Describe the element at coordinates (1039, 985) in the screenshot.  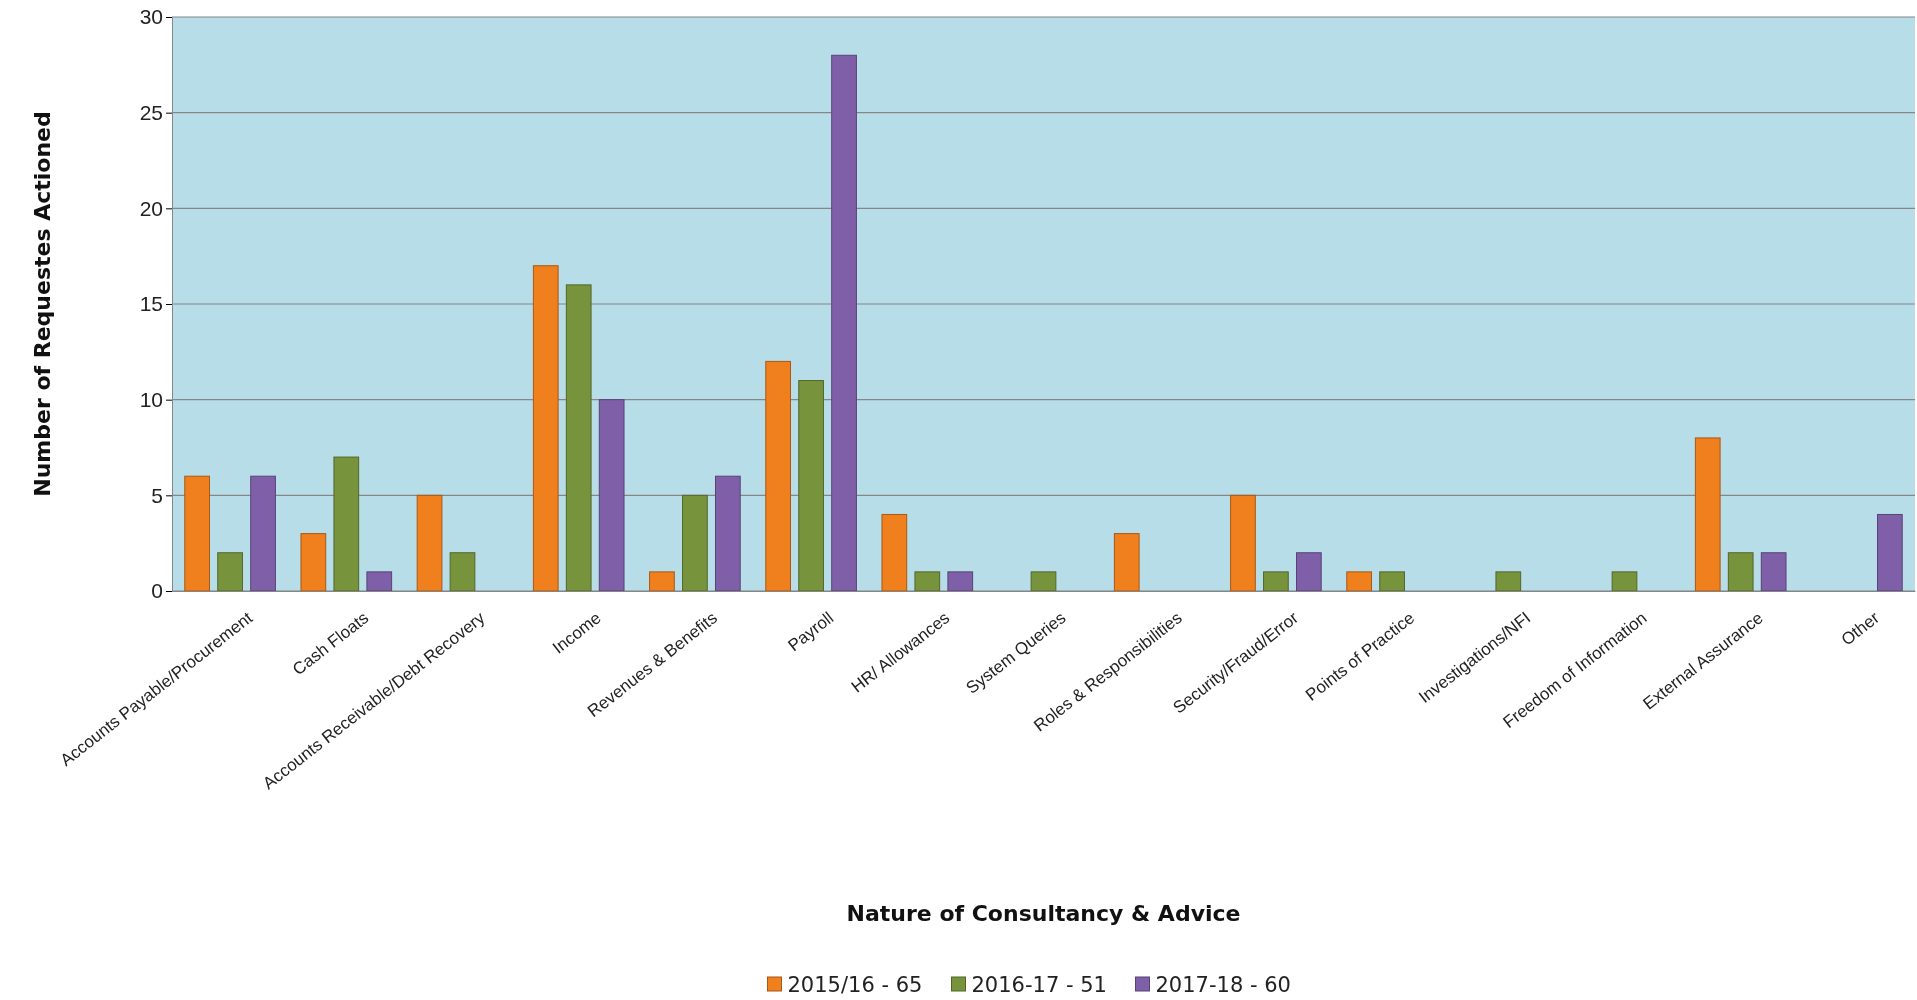
I see `legend-label: 2016-17 - 51` at that location.